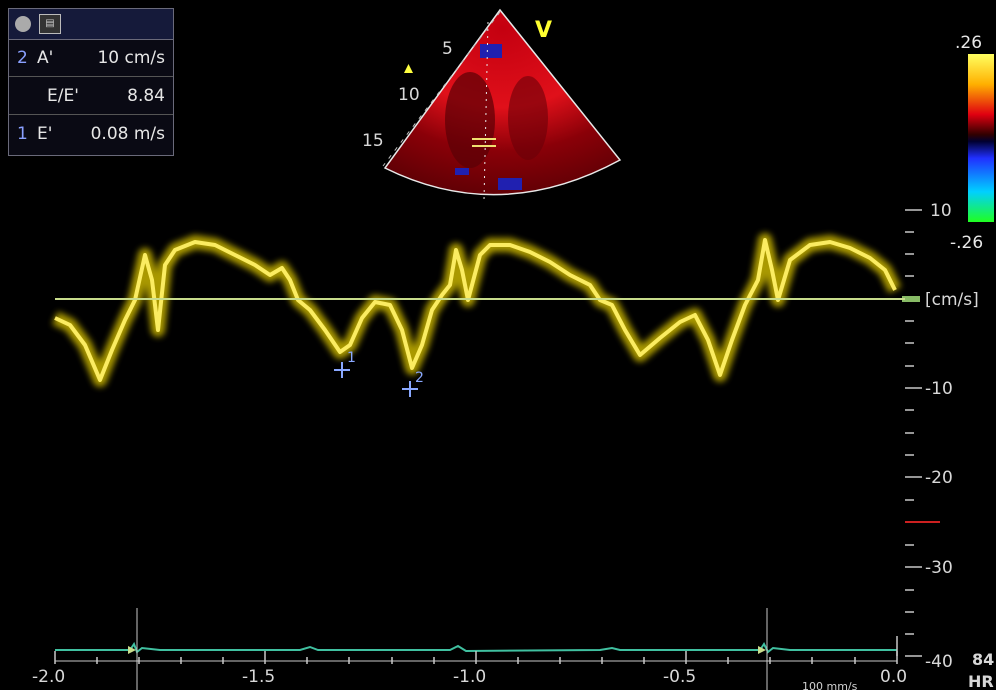  I want to click on measurement-panel-header: ▤, so click(91, 24).